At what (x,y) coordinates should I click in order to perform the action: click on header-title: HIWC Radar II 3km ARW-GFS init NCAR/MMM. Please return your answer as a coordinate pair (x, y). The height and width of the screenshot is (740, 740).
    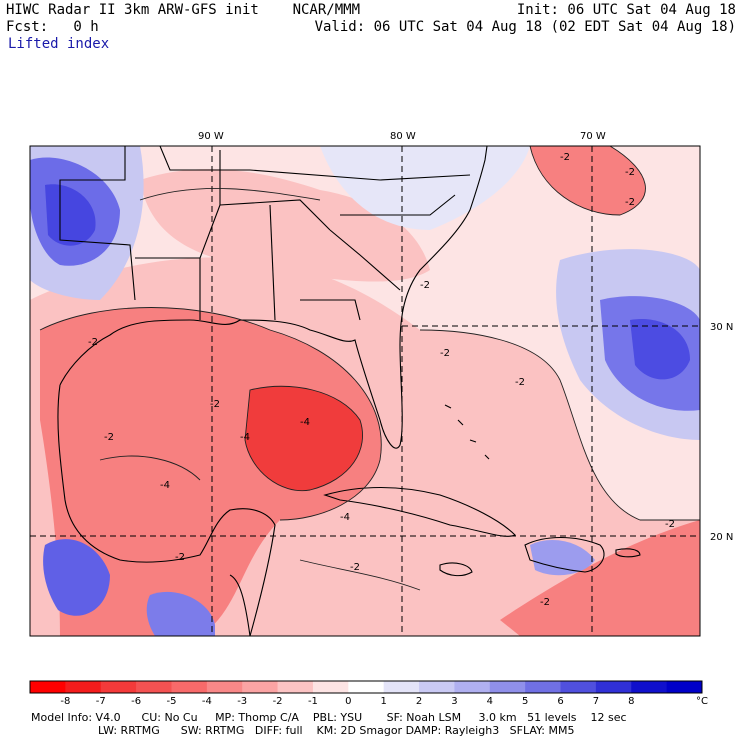
    Looking at the image, I should click on (183, 10).